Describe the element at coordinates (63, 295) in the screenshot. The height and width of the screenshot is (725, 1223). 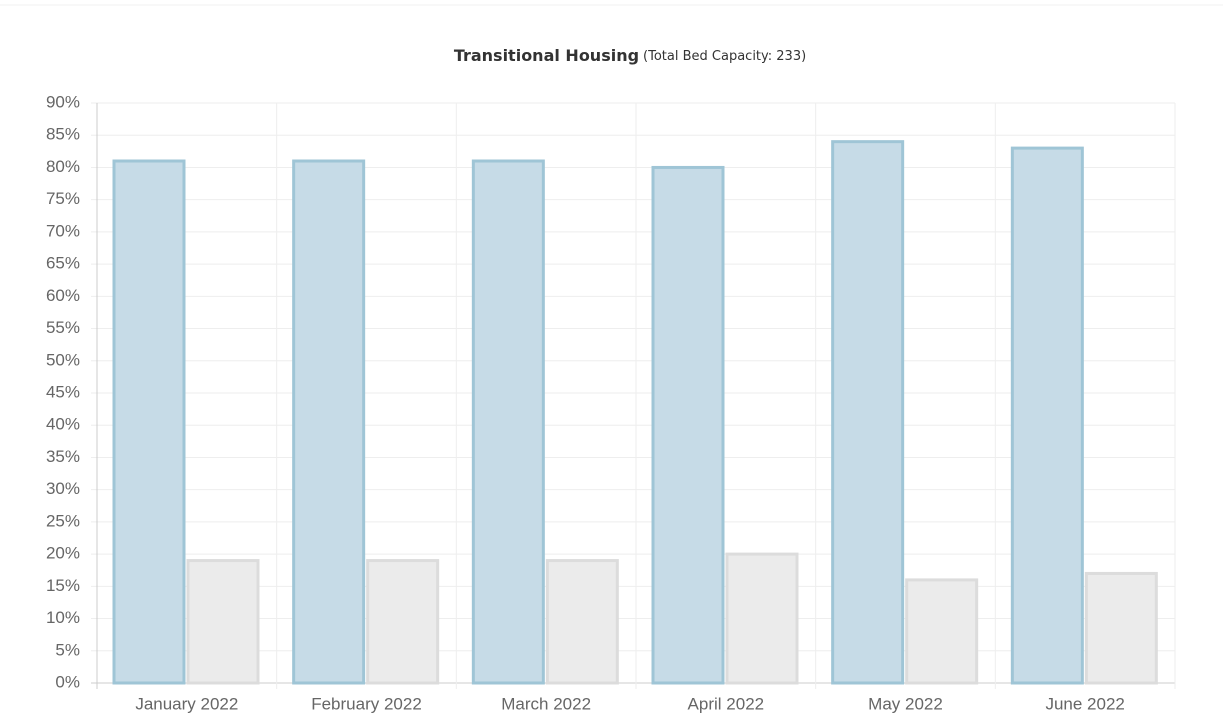
I see `y-tick-label: 60%` at that location.